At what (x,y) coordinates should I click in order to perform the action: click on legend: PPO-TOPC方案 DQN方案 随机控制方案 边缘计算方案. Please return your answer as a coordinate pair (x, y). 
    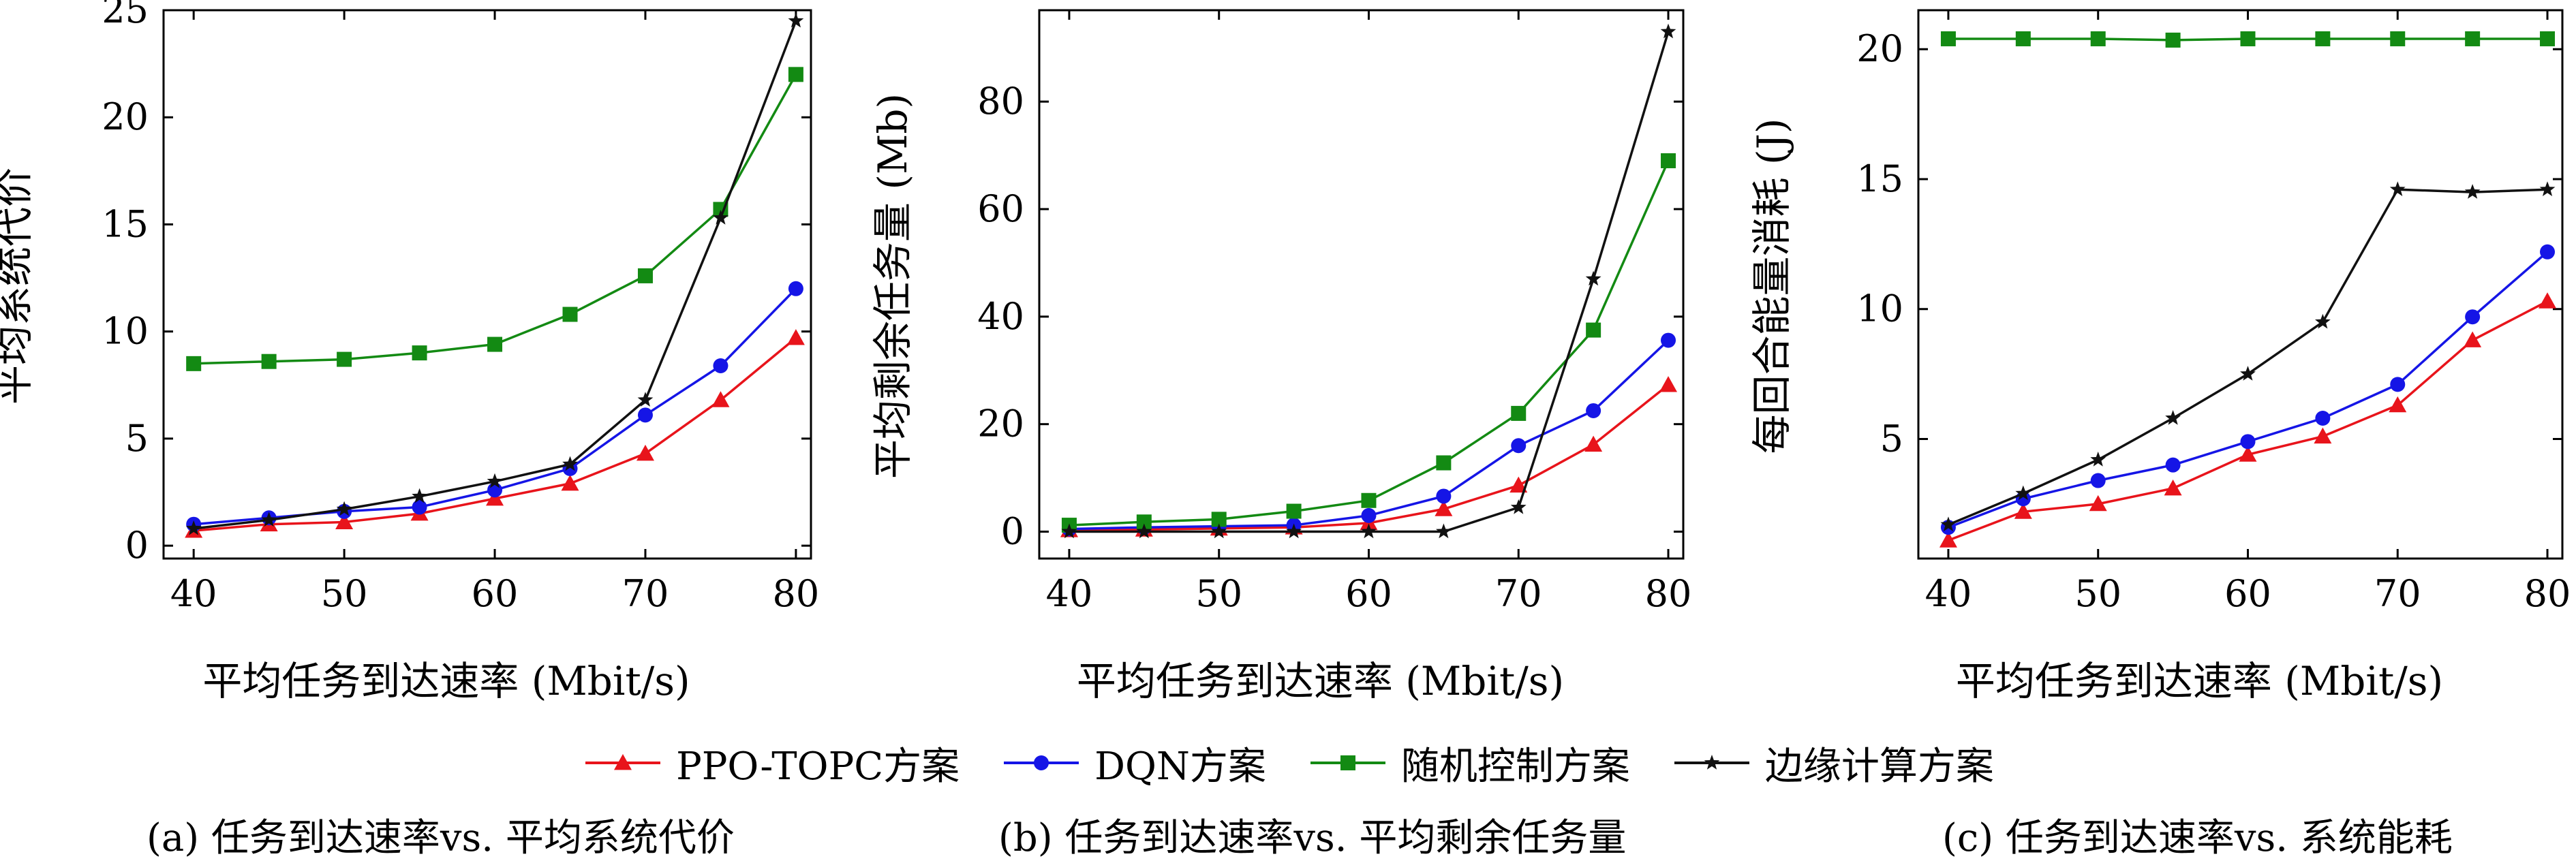
    Looking at the image, I should click on (1288, 763).